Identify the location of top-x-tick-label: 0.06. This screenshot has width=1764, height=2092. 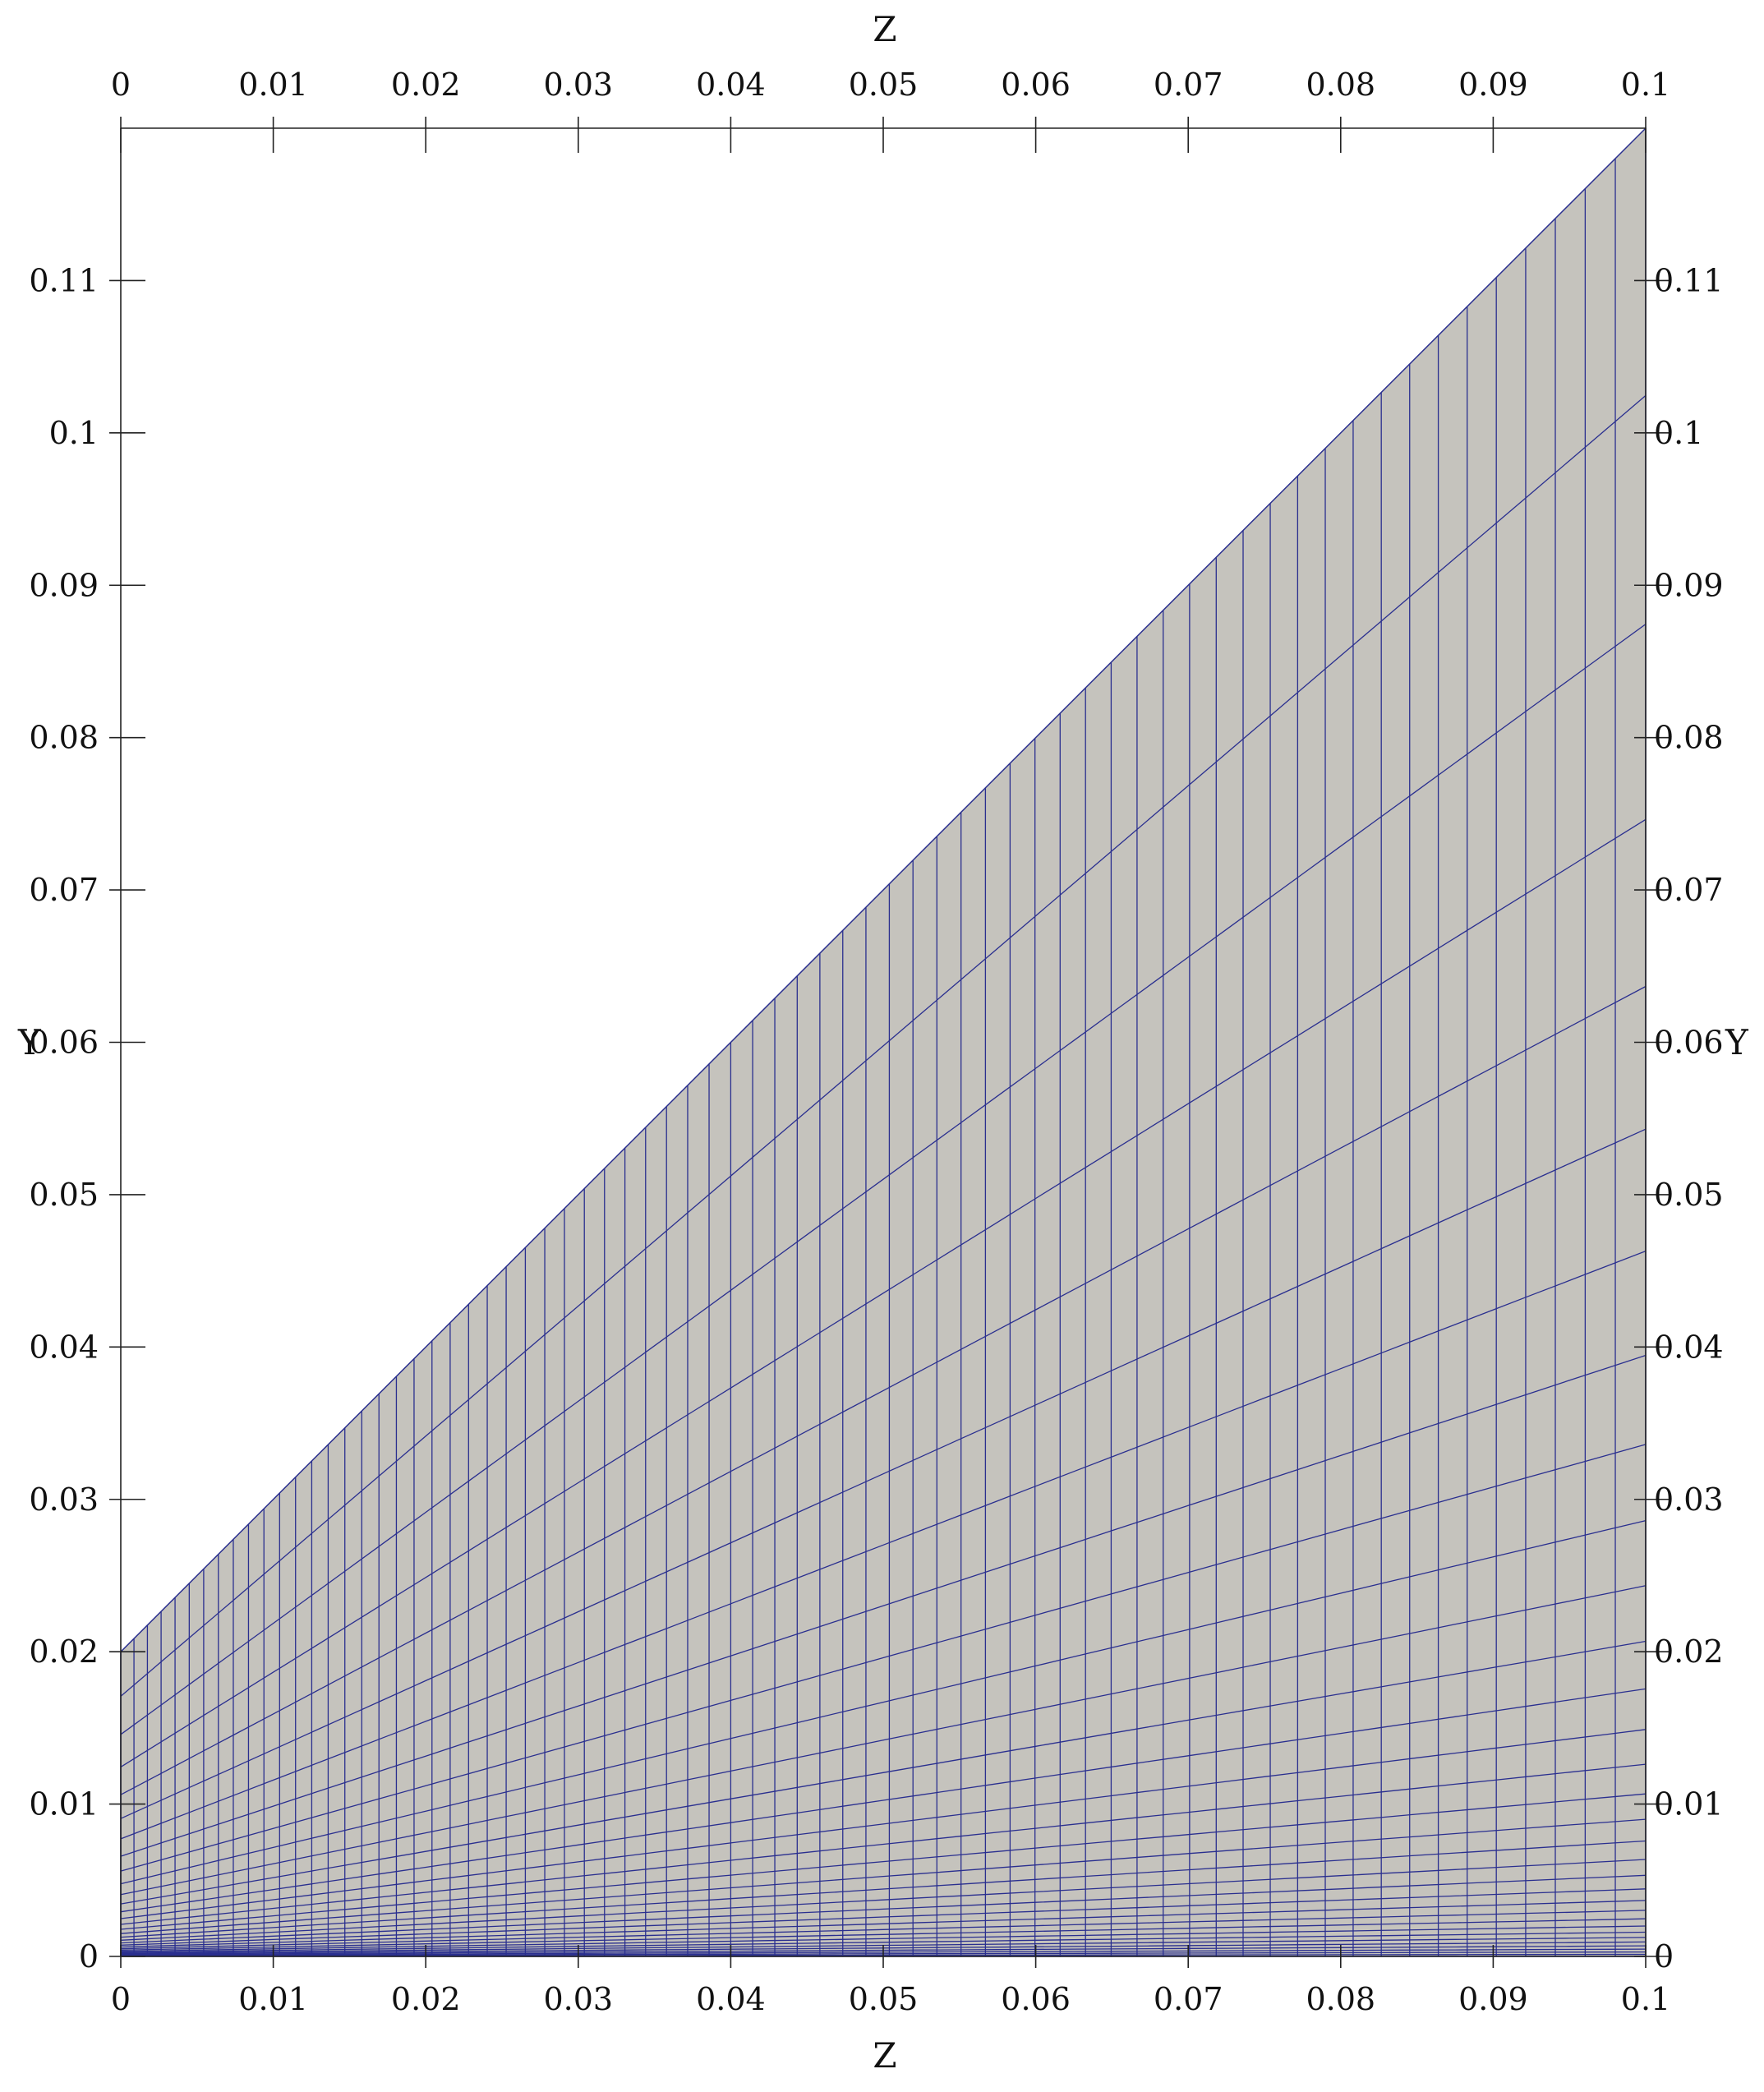
(1036, 85).